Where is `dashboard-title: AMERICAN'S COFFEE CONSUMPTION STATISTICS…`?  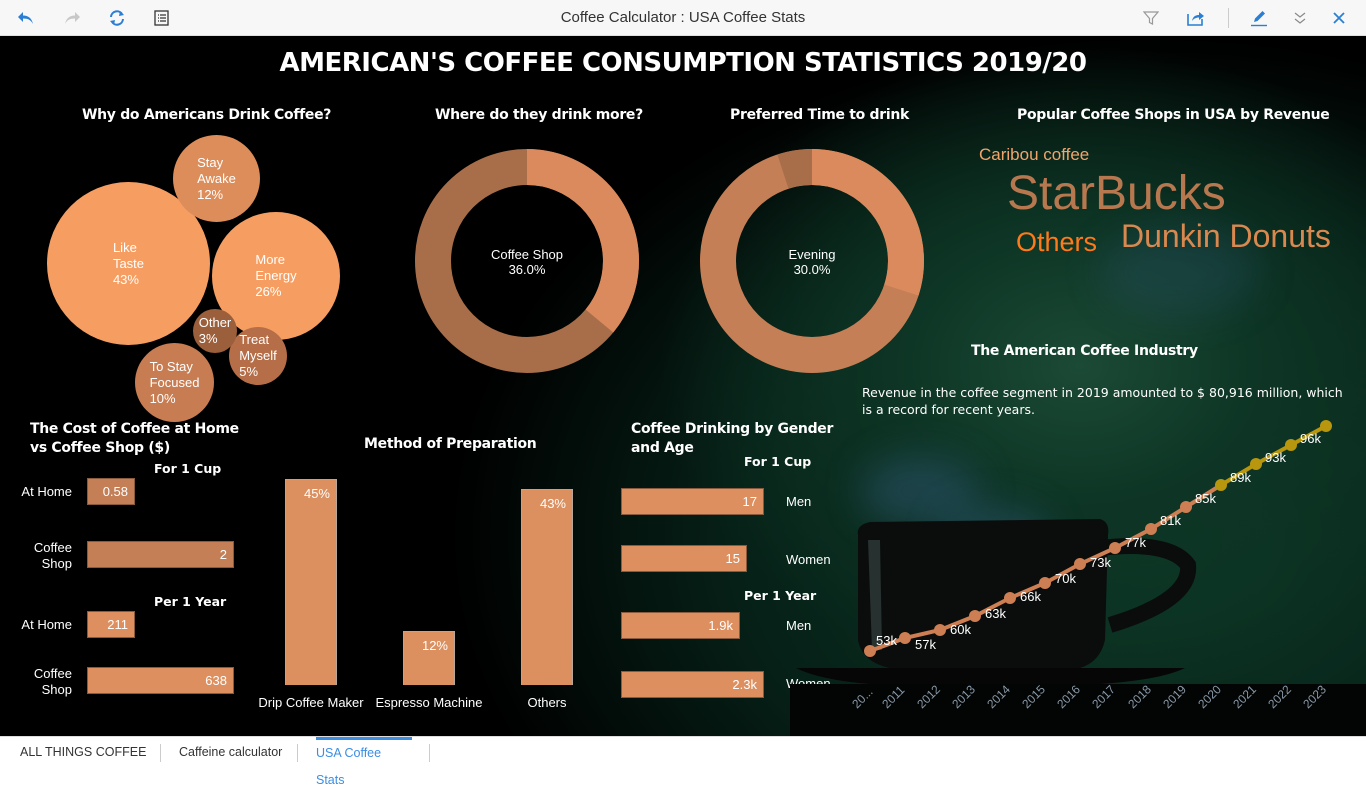
dashboard-title: AMERICAN'S COFFEE CONSUMPTION STATISTICS… is located at coordinates (683, 63).